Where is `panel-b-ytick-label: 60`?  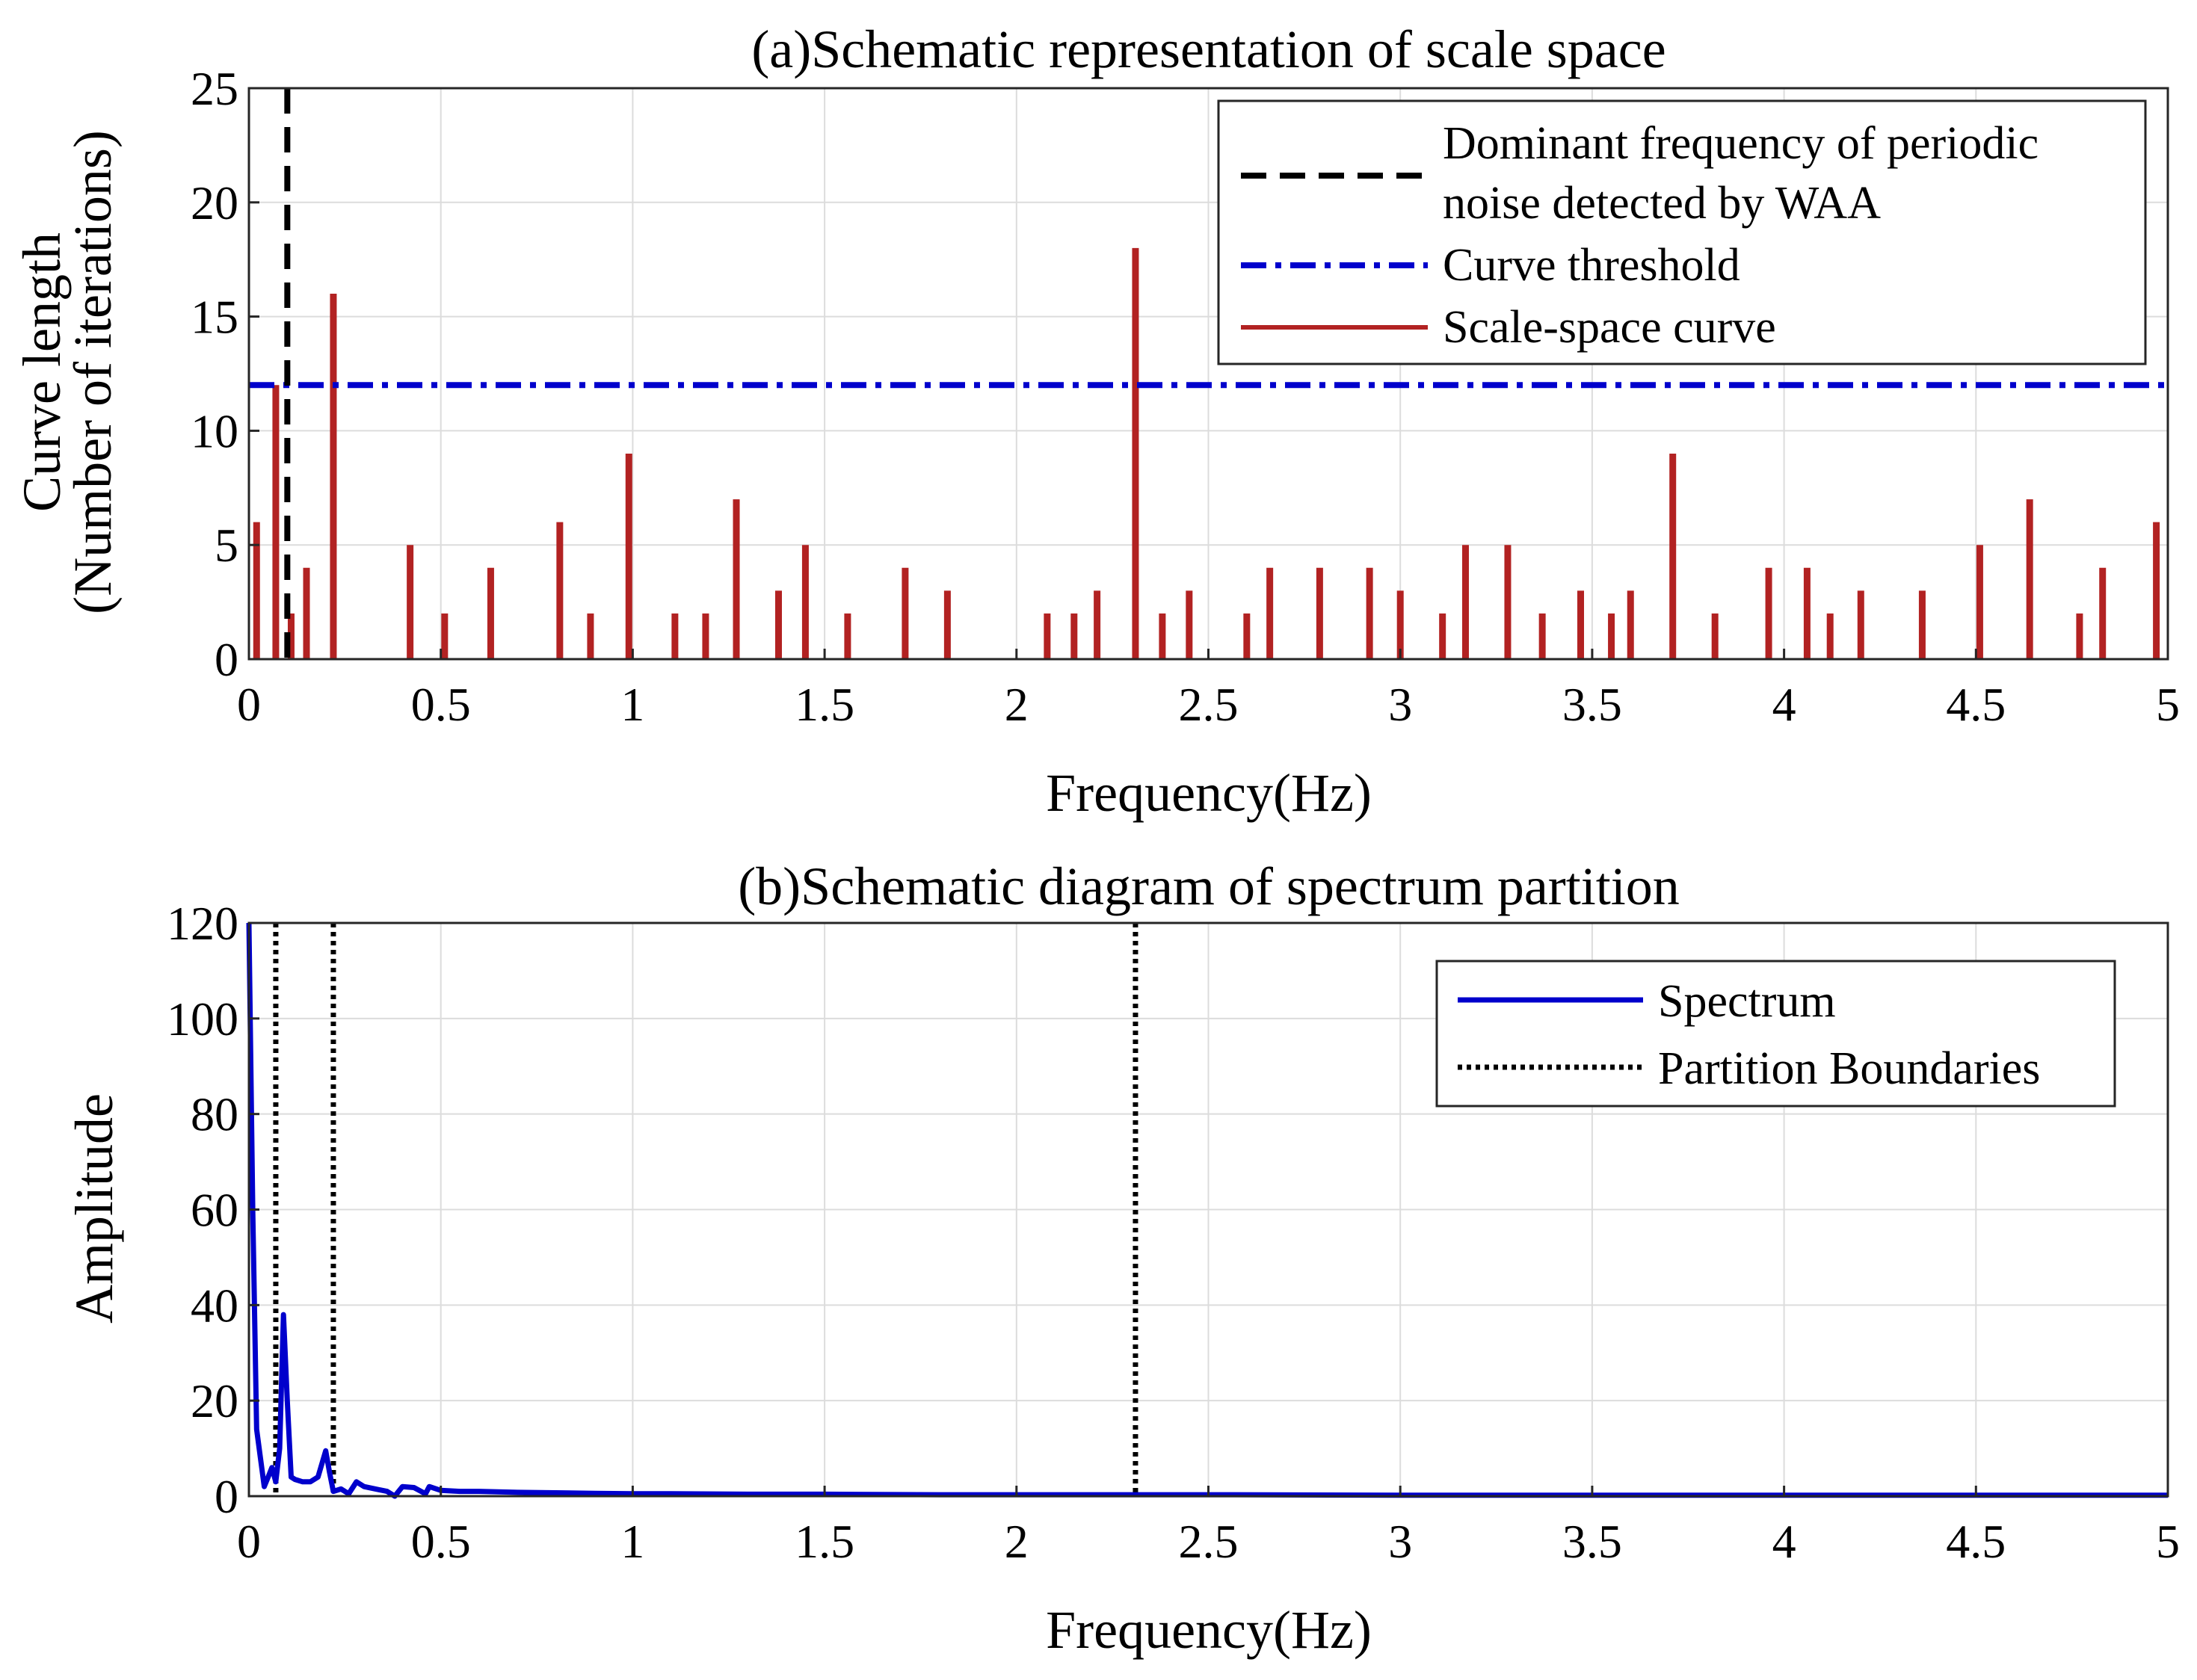 panel-b-ytick-label: 60 is located at coordinates (214, 1210).